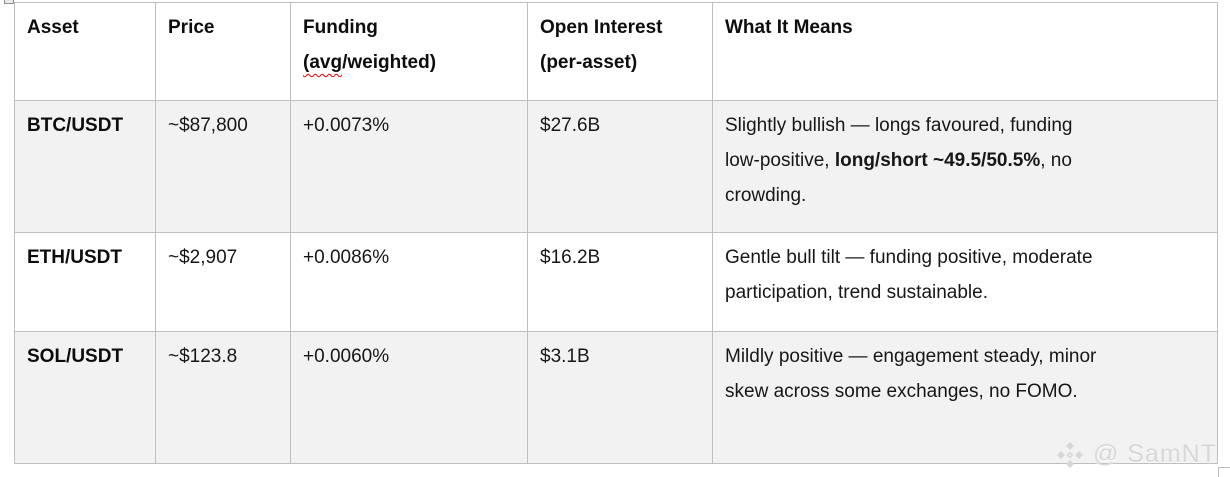 This screenshot has width=1230, height=477. Describe the element at coordinates (1056, 160) in the screenshot. I see `text-segment: , no` at that location.